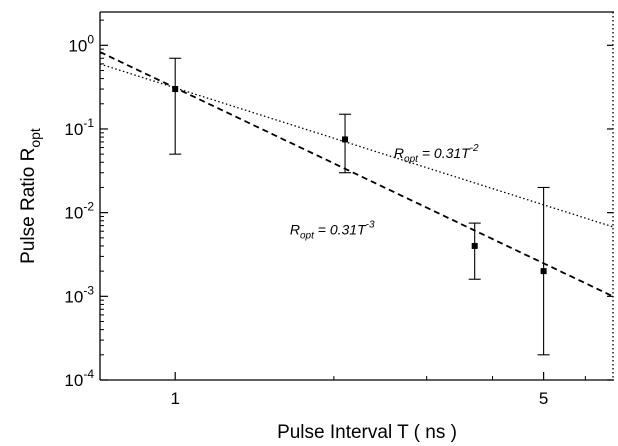 The height and width of the screenshot is (446, 618). I want to click on y-tick-label-2: 10⁻², so click(79, 211).